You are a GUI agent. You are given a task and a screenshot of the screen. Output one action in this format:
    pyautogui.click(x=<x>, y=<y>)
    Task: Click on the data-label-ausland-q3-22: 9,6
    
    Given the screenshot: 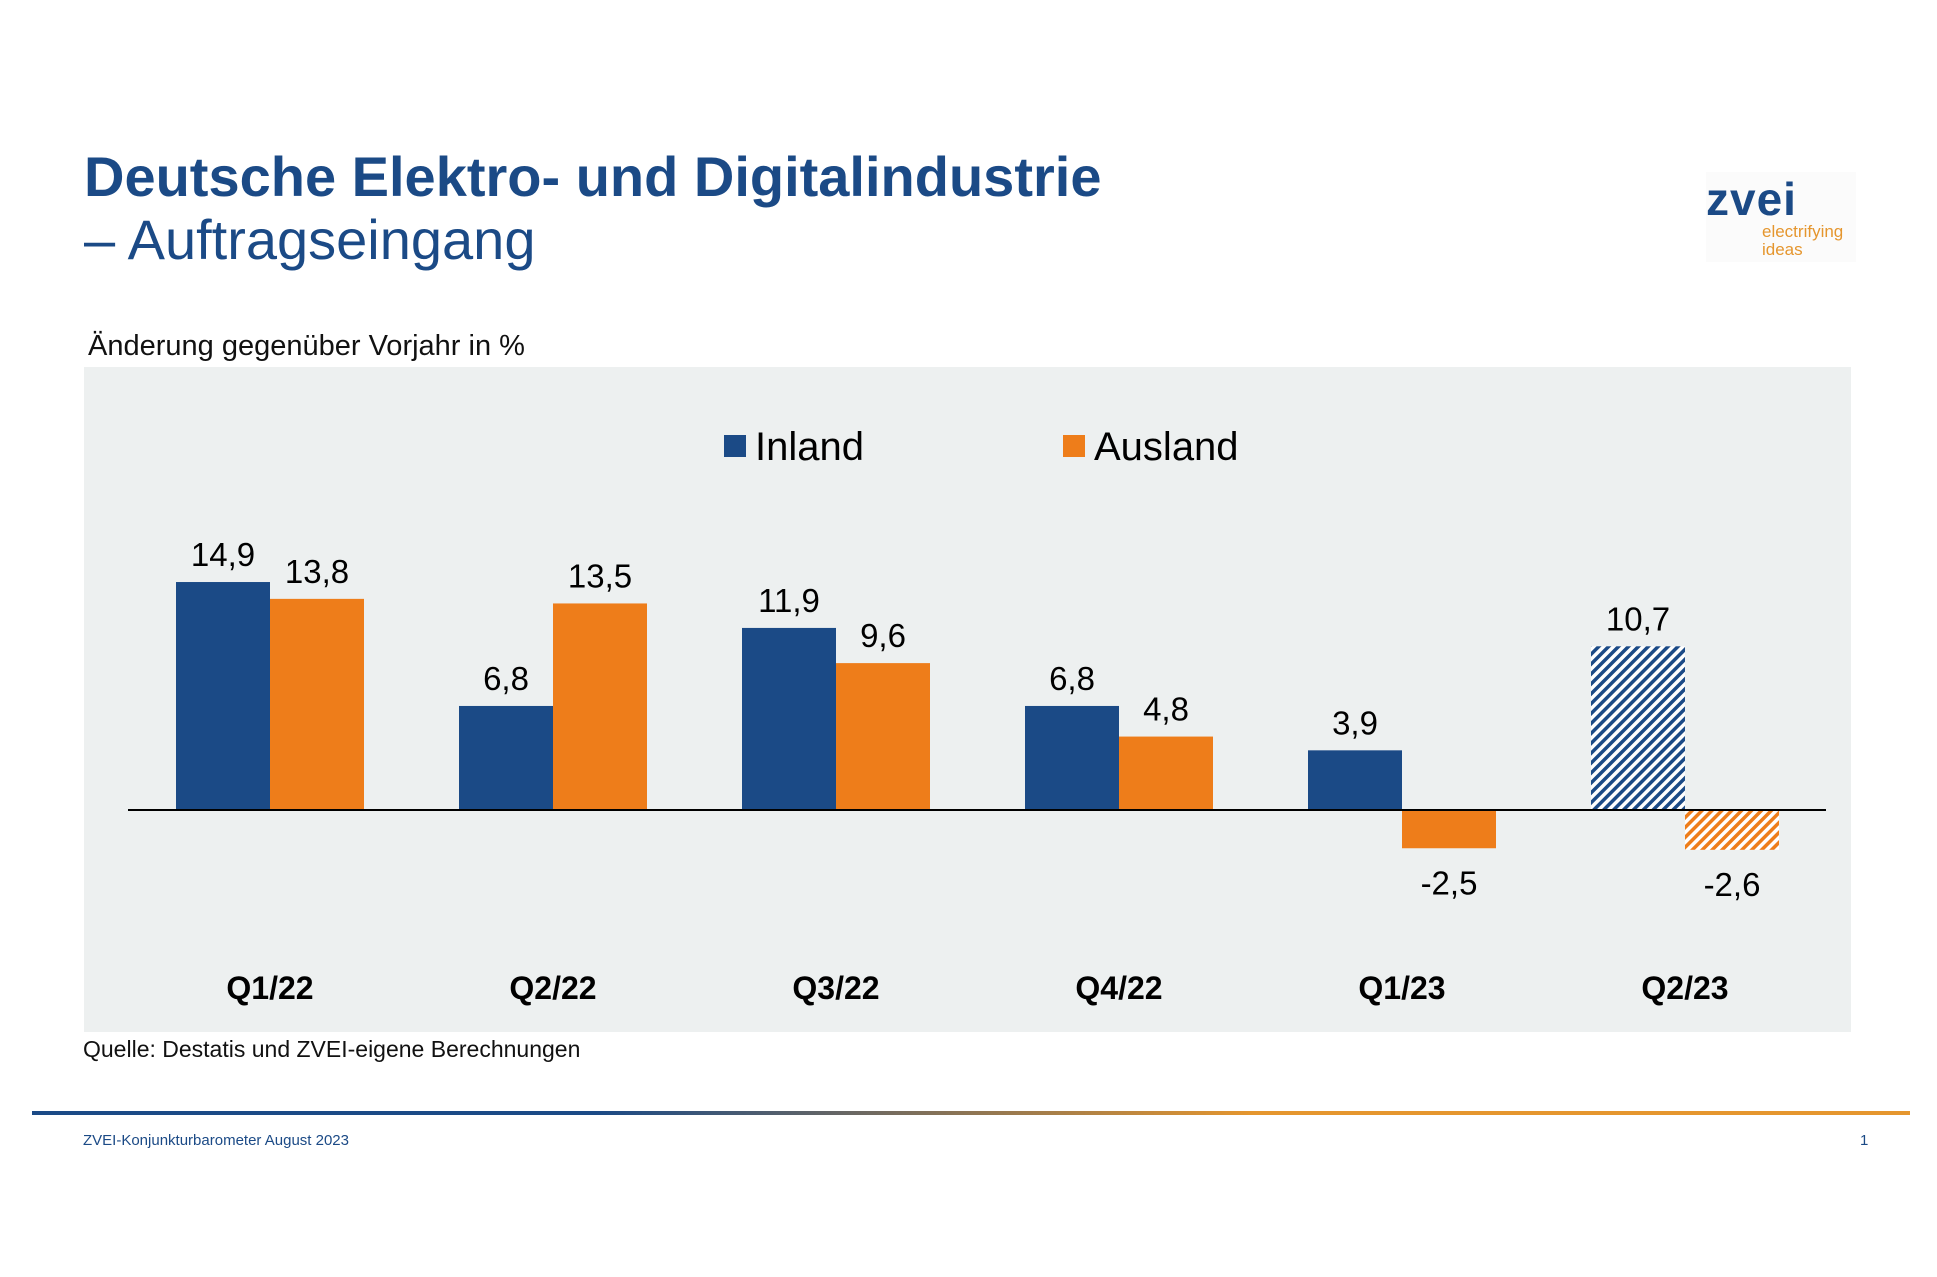 What is the action you would take?
    pyautogui.click(x=883, y=635)
    